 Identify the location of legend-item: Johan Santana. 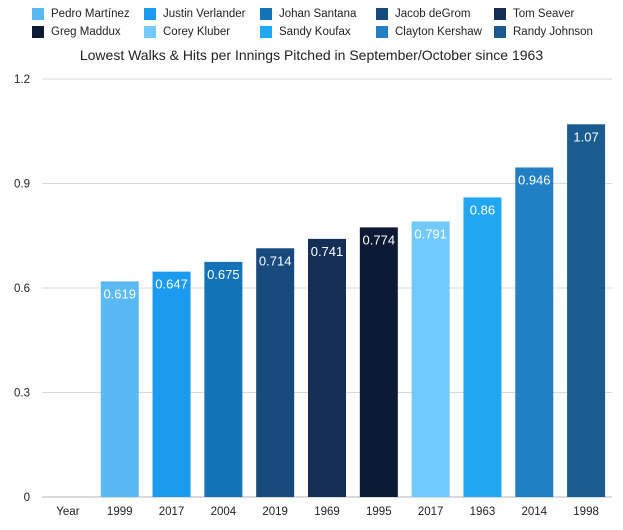
(318, 13).